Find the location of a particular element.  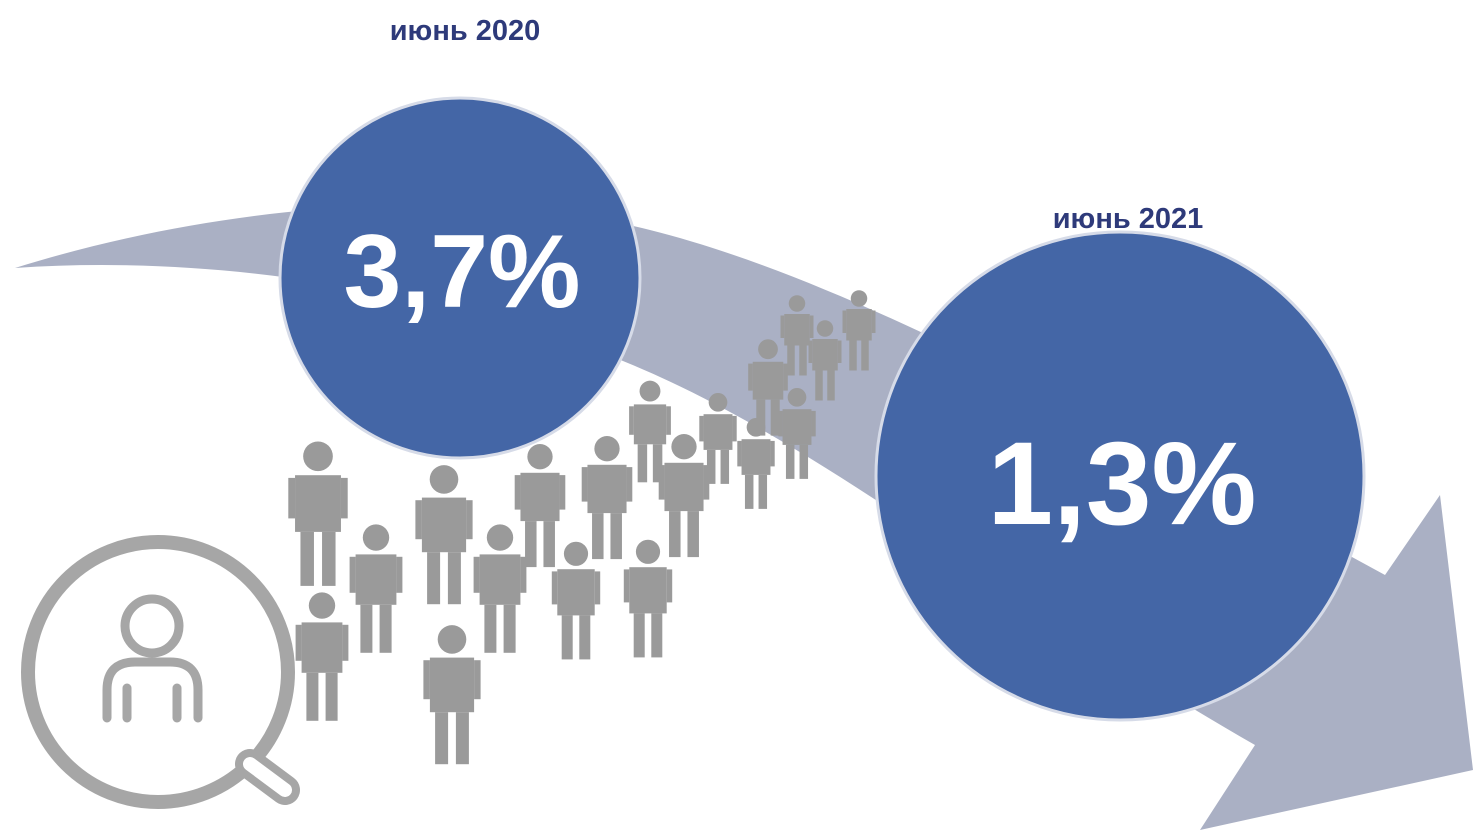

period-date: июнь 2021 is located at coordinates (1128, 219).